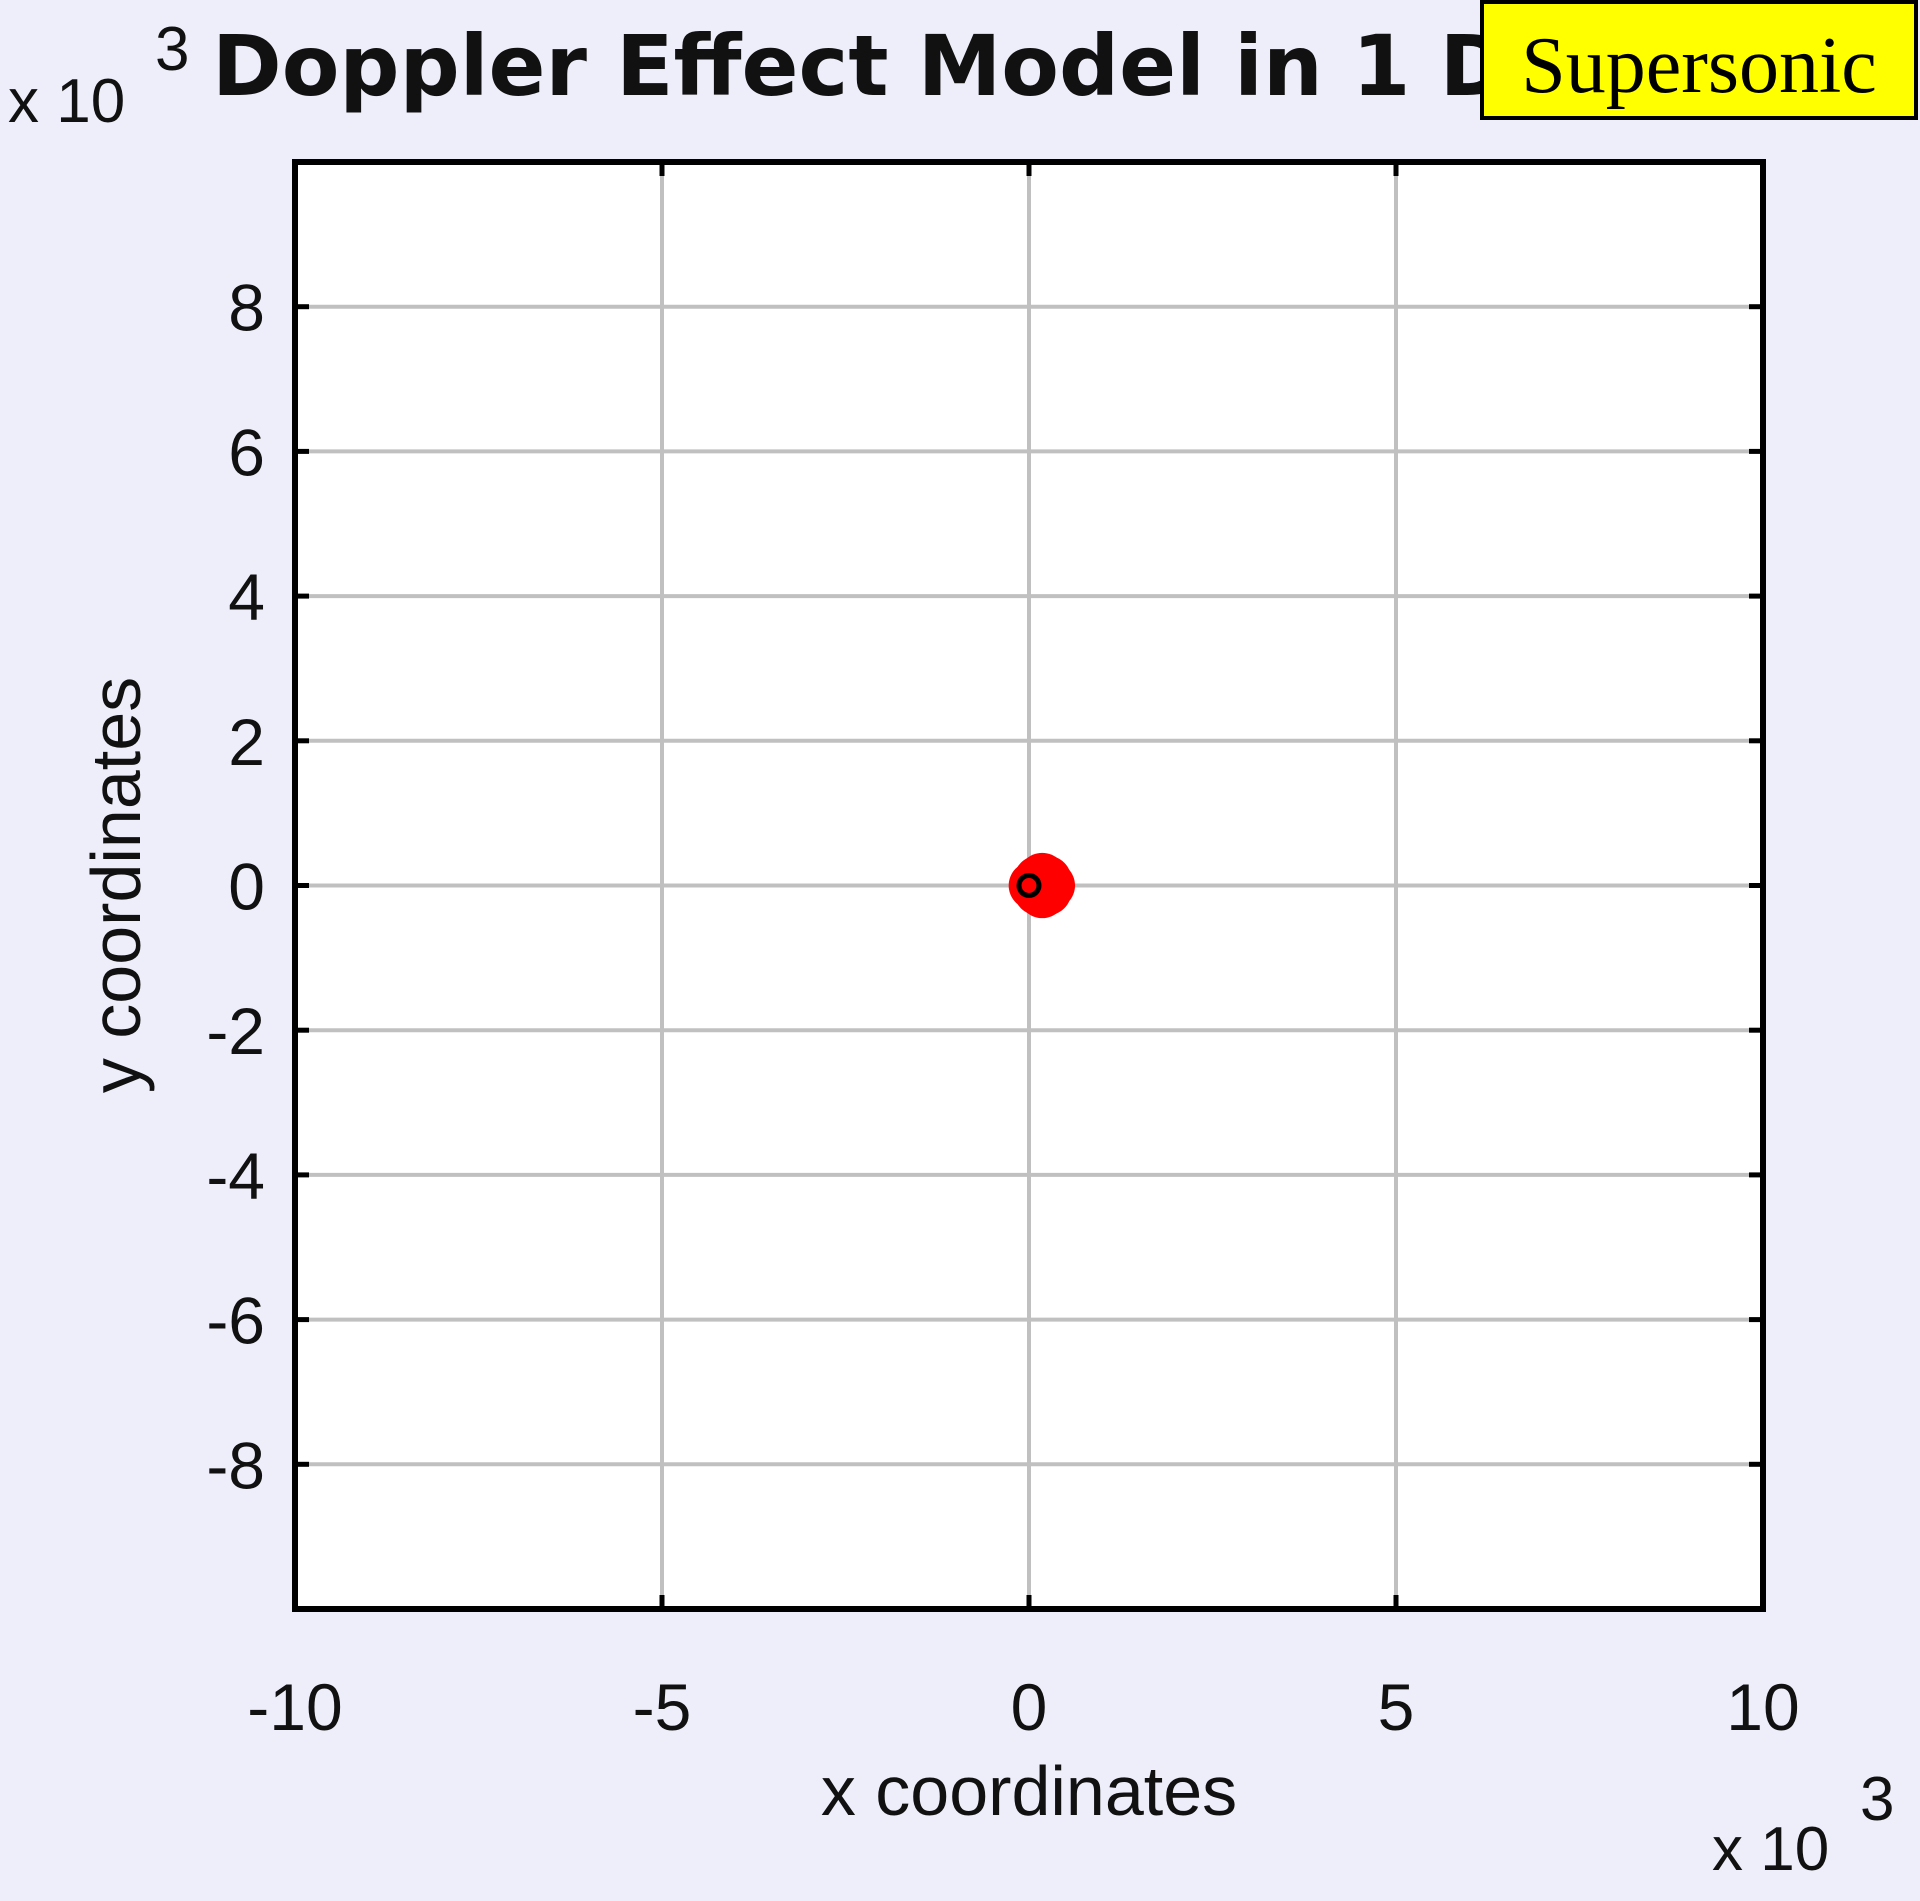 Image resolution: width=1920 pixels, height=1901 pixels. What do you see at coordinates (1762, 1707) in the screenshot?
I see `x-tick-label: 10` at bounding box center [1762, 1707].